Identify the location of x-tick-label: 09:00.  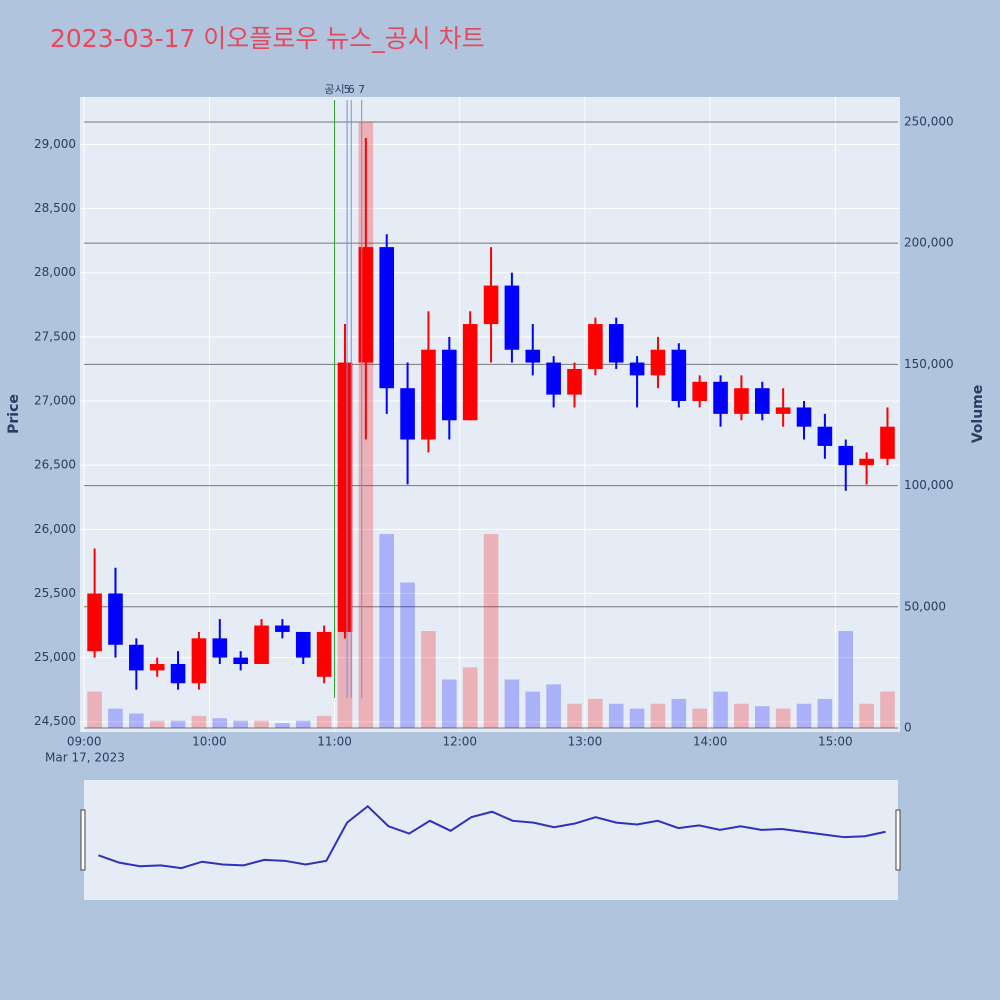
(84, 742).